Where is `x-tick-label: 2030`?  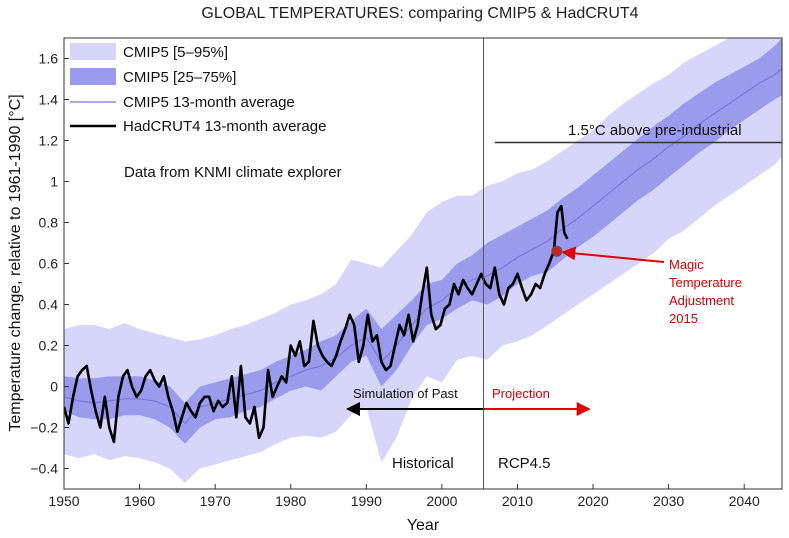 x-tick-label: 2030 is located at coordinates (668, 501).